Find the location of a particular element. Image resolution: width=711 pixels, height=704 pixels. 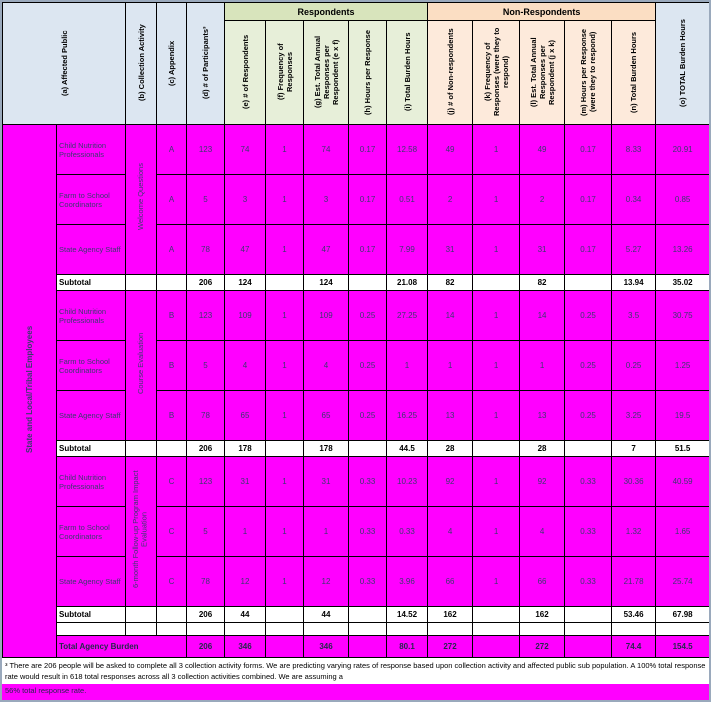

cell-nr-burden-hours: 30.36 is located at coordinates (634, 481).